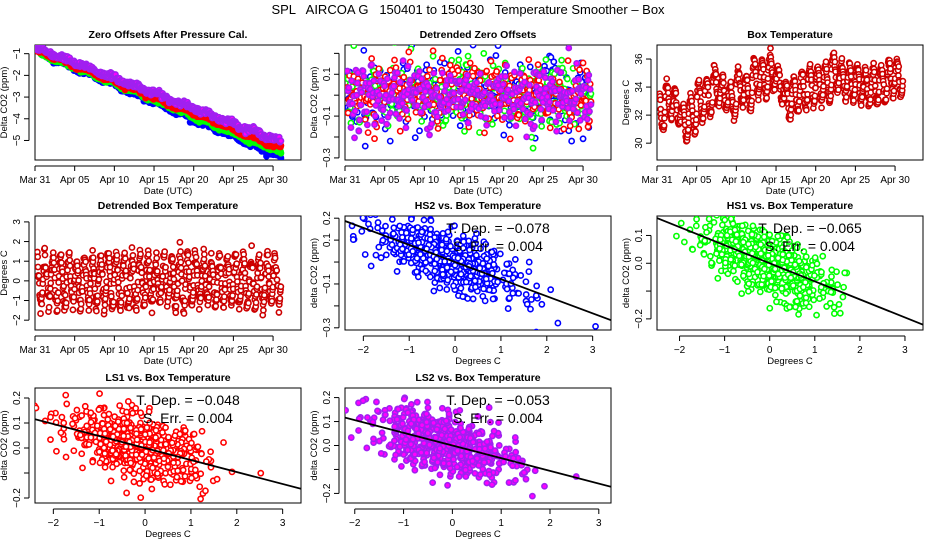  Describe the element at coordinates (657, 180) in the screenshot. I see `box-temperature-x-tick-label: Mar 31` at that location.